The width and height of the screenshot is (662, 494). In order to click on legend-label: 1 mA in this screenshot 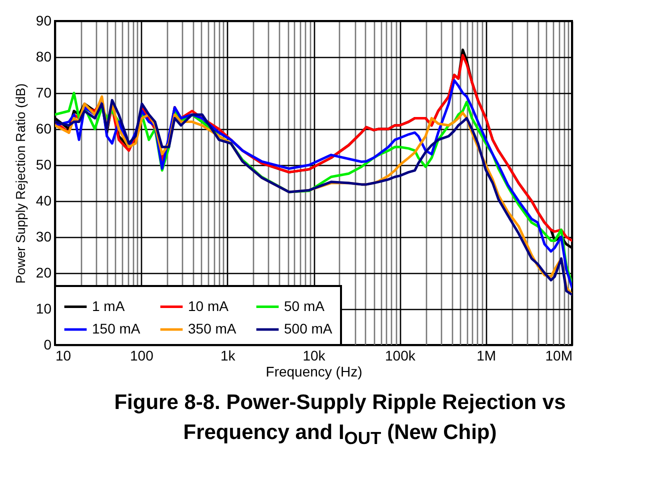, I will do `click(109, 306)`.